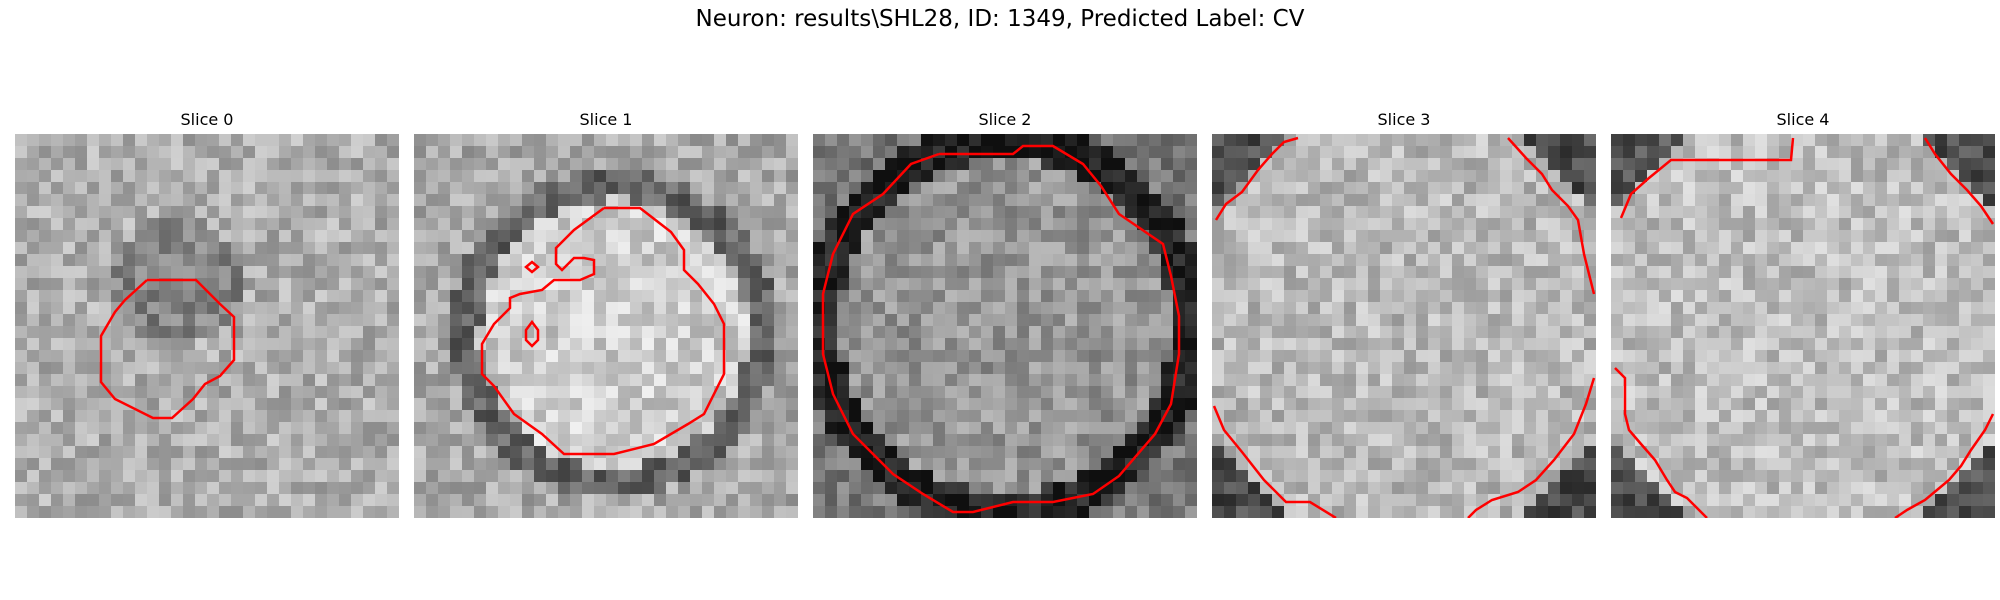 The width and height of the screenshot is (2000, 600). Describe the element at coordinates (606, 119) in the screenshot. I see `slice-title: Slice 1` at that location.